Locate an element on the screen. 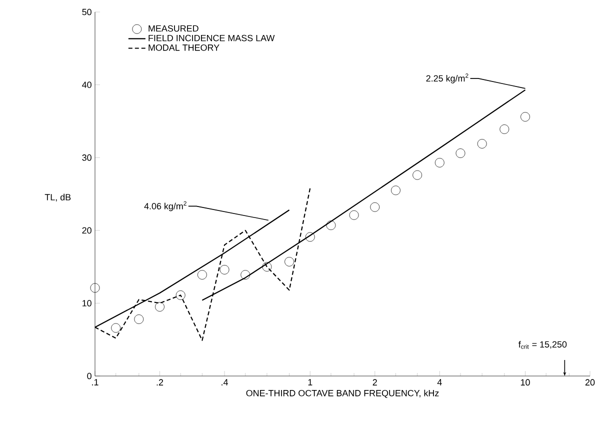 Image resolution: width=595 pixels, height=424 pixels. annotation: f$_{crit}$ = 15,250 is located at coordinates (542, 345).